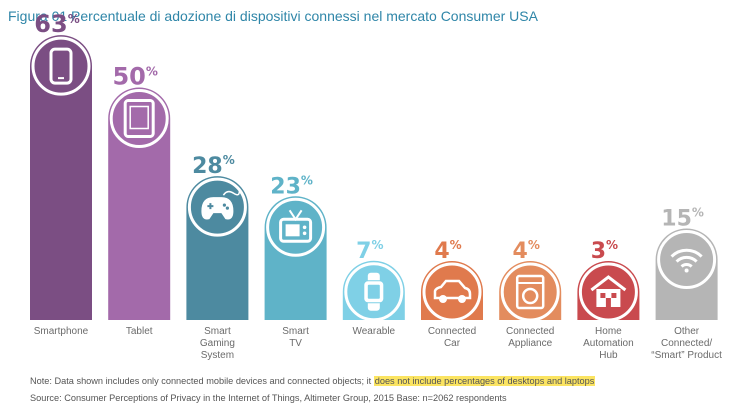  What do you see at coordinates (291, 186) in the screenshot?
I see `data-label-3: 23%` at bounding box center [291, 186].